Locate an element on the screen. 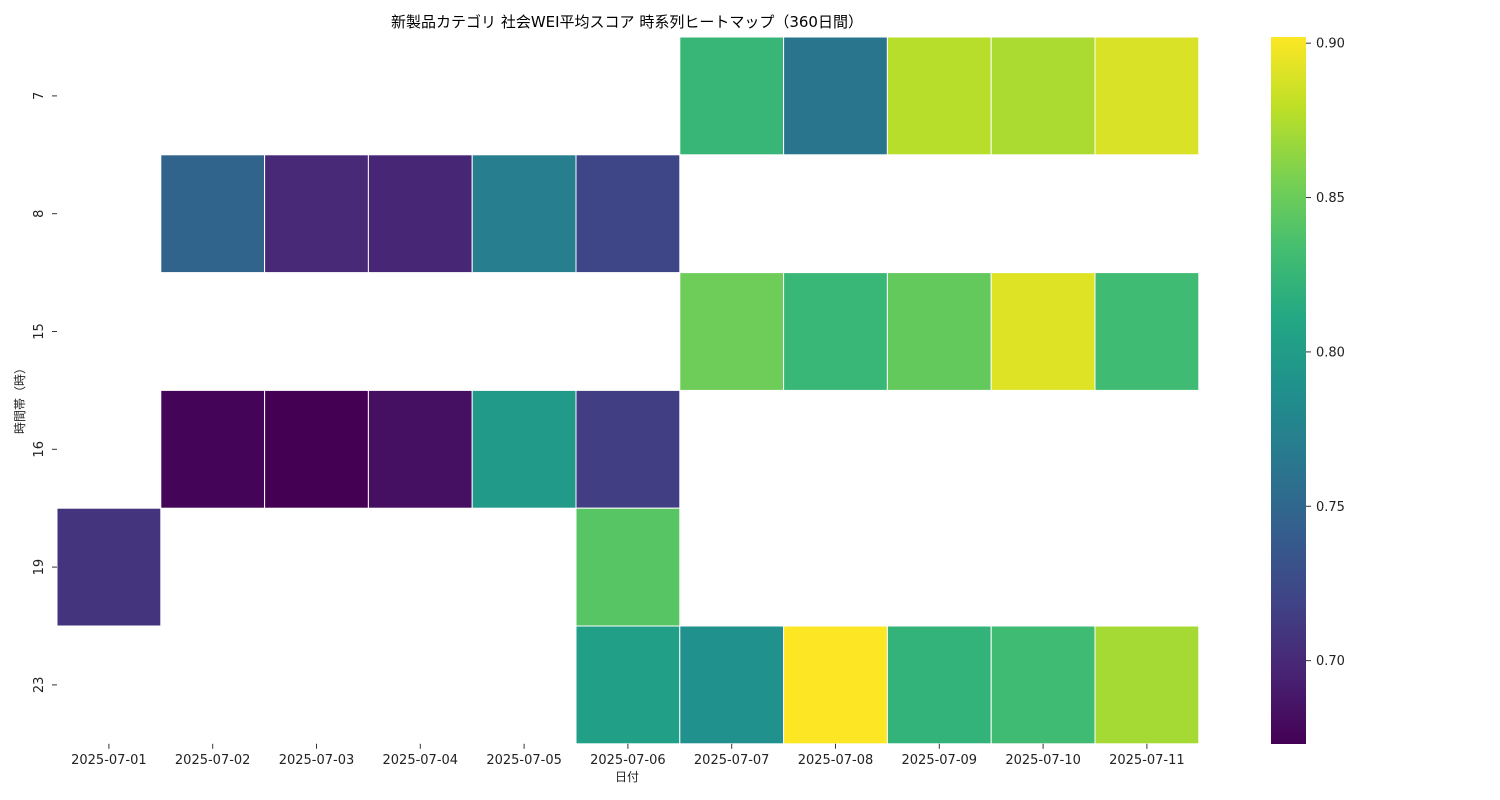  x-tick-label: 2025-07-06 is located at coordinates (628, 760).